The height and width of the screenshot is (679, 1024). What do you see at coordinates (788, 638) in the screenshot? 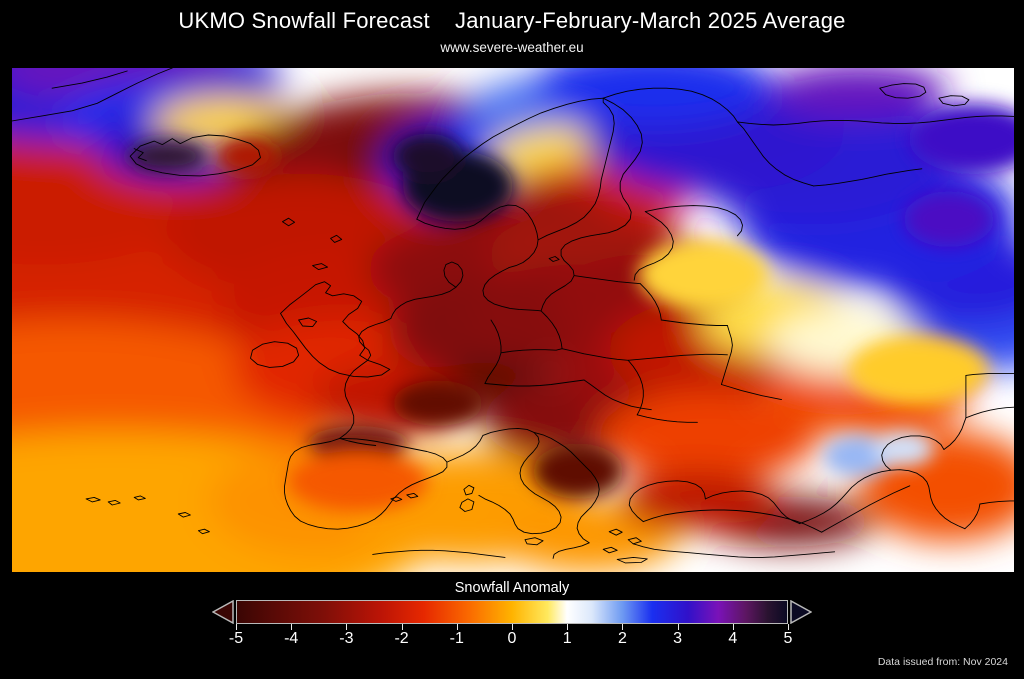
I see `colorbar-tick-label: 5` at bounding box center [788, 638].